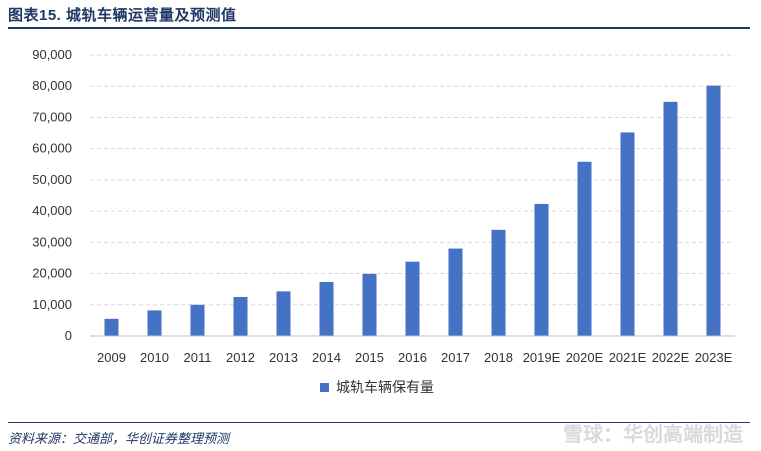 The height and width of the screenshot is (451, 761). I want to click on x-tick-label: 2011, so click(198, 357).